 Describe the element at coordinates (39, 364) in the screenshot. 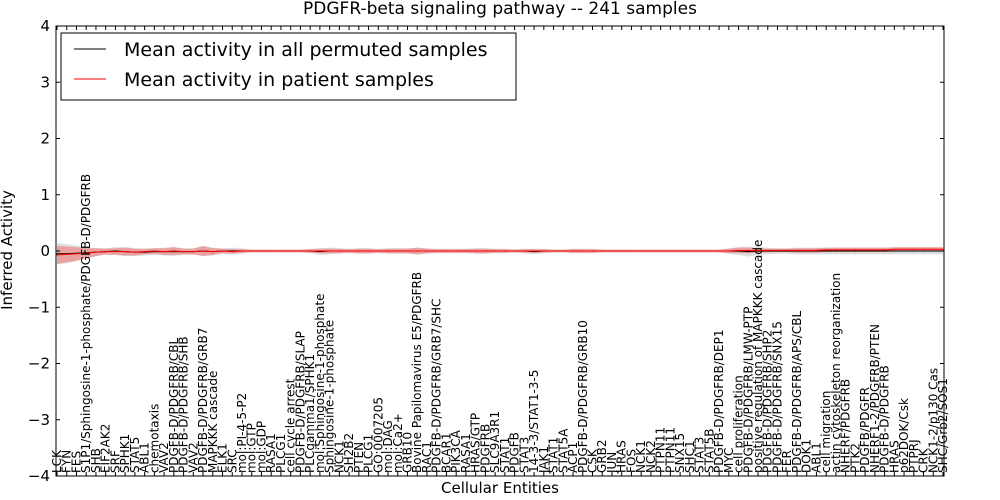

I see `y-tick-label: −2` at that location.